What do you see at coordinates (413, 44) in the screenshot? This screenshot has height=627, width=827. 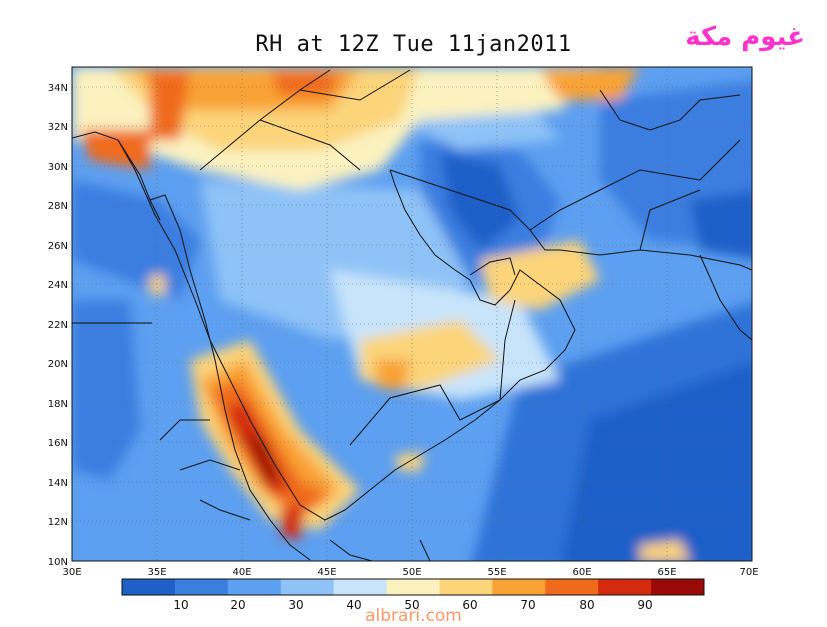 I see `map-title: RH at 12Z Tue 11jan2011` at bounding box center [413, 44].